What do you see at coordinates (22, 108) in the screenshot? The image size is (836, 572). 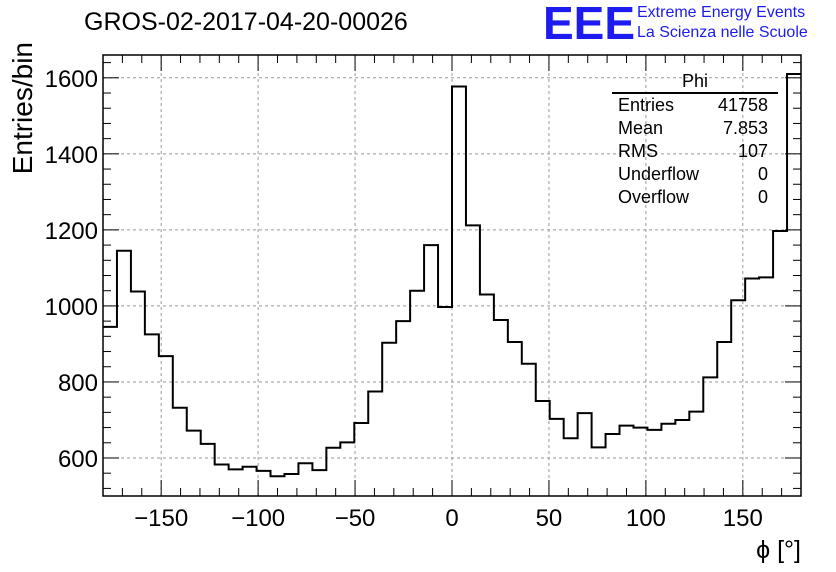 I see `y-axis-label: Entries/bin` at bounding box center [22, 108].